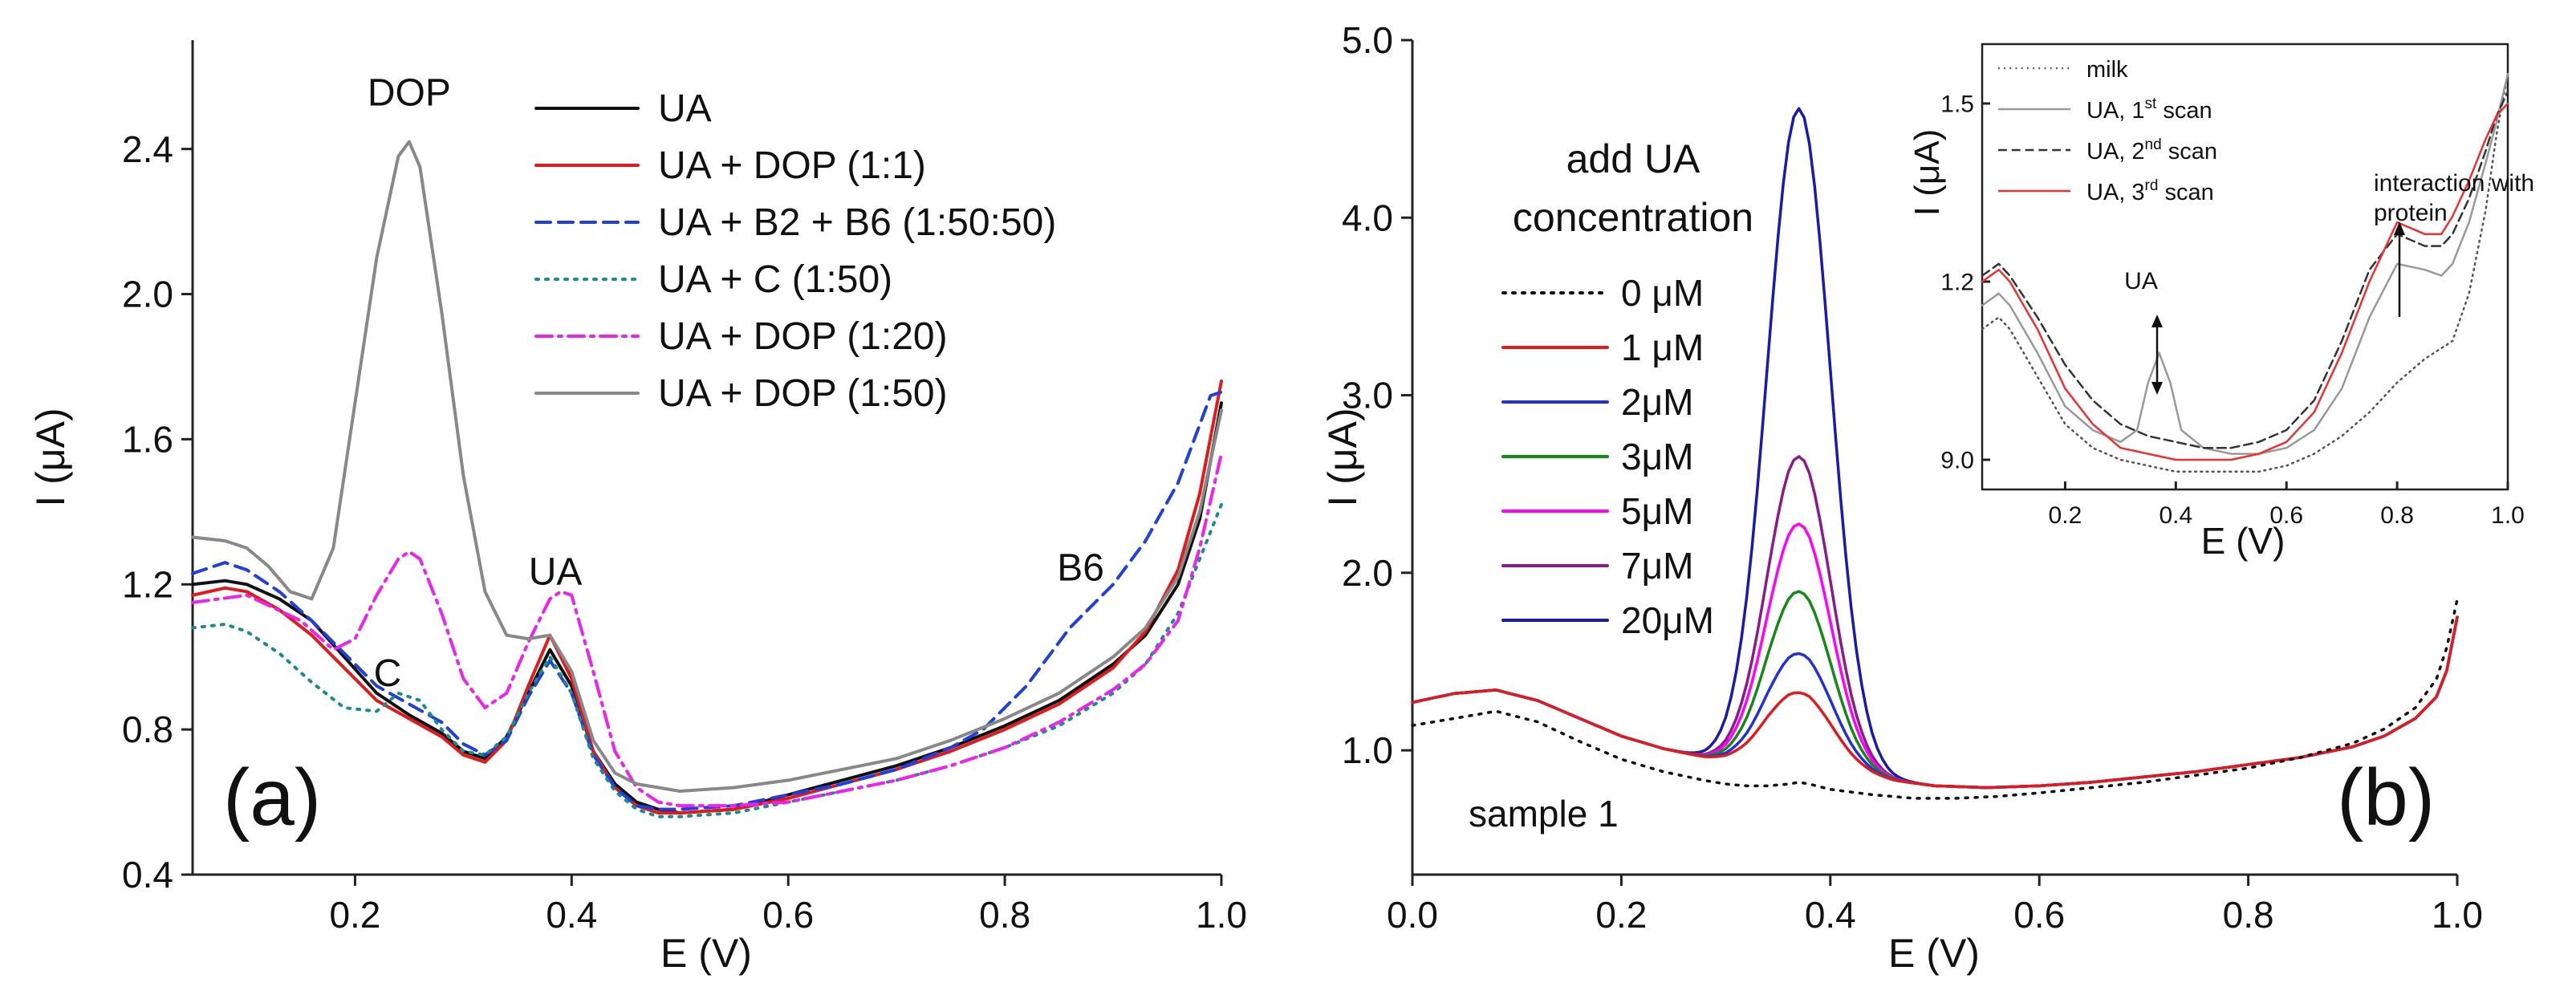  Describe the element at coordinates (147, 875) in the screenshot. I see `panel-a-y-tick-label: 0.4` at that location.